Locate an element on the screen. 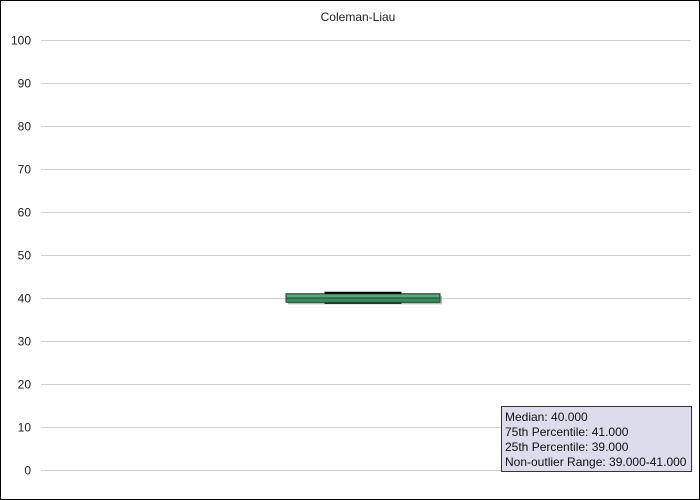  box-highlight is located at coordinates (363, 296).